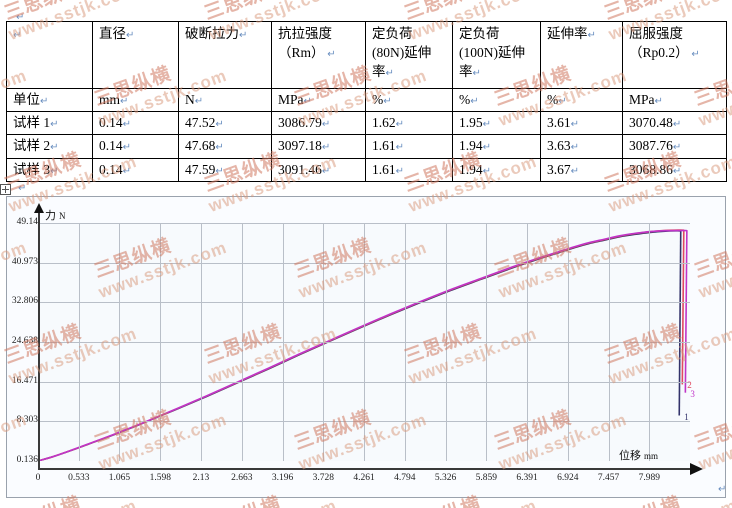 This screenshot has height=508, width=732. Describe the element at coordinates (27, 420) in the screenshot. I see `y-tick-label: 8.303` at that location.